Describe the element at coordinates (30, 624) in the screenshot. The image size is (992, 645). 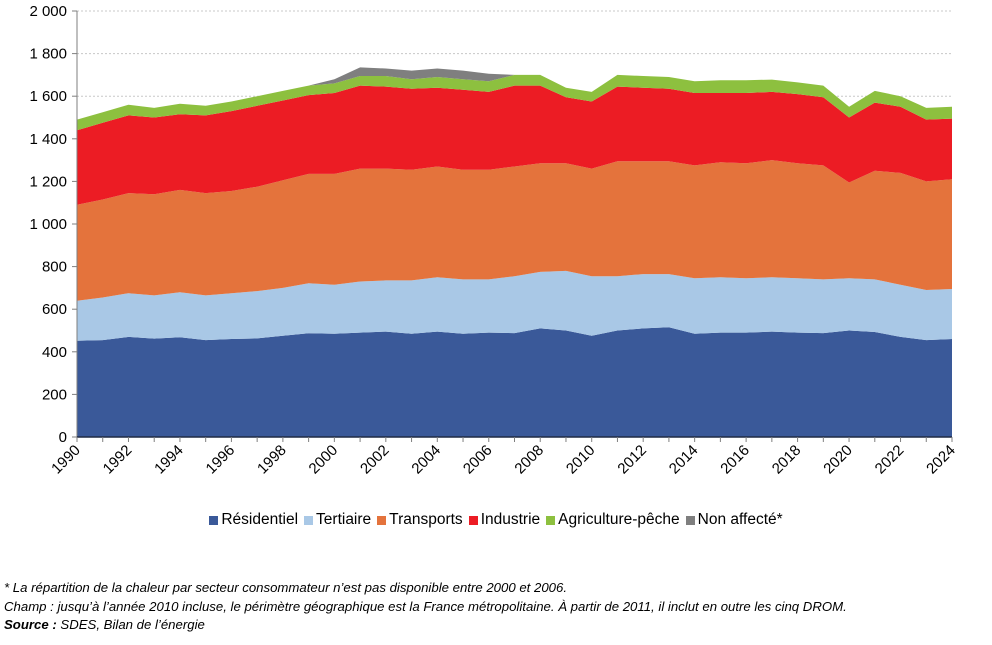
I see `source-label: Source :` at that location.